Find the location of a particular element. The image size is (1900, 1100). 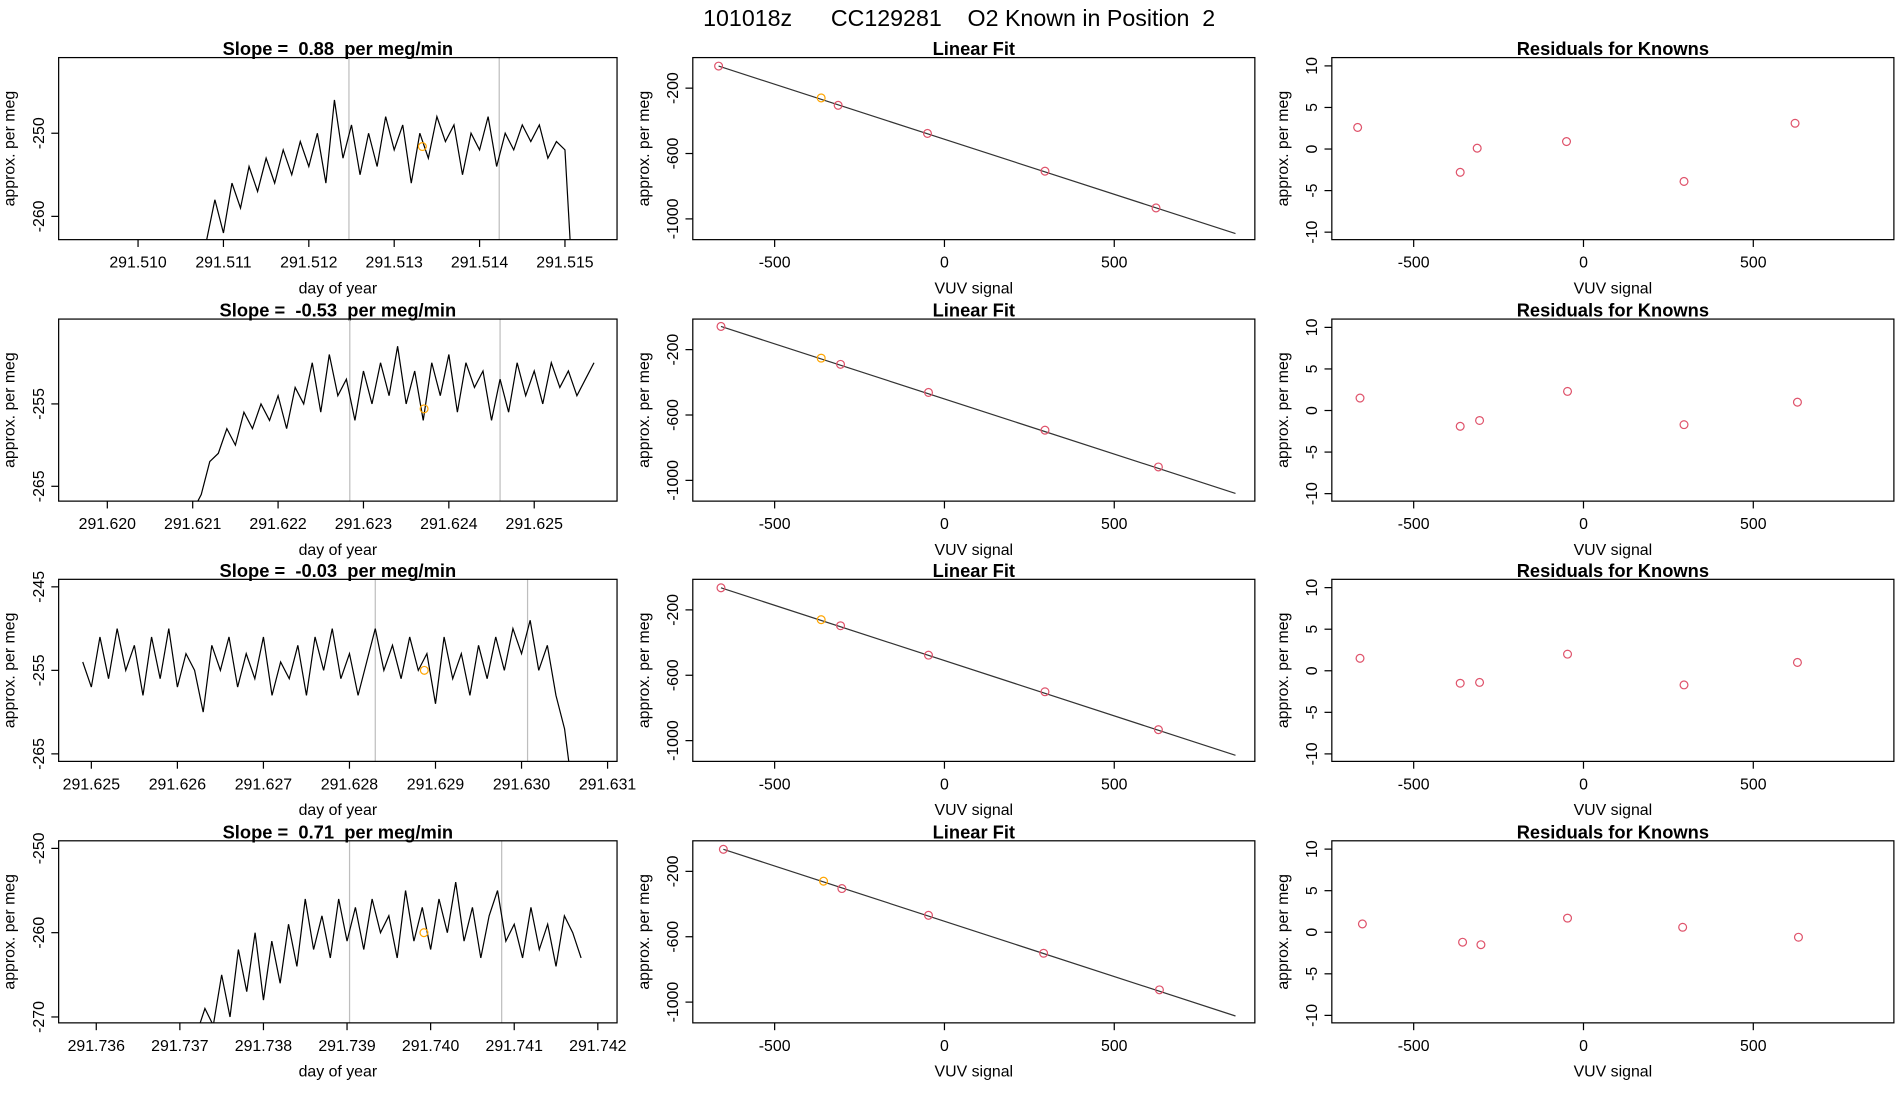

panel-title: Residuals for Knowns is located at coordinates (1613, 831).